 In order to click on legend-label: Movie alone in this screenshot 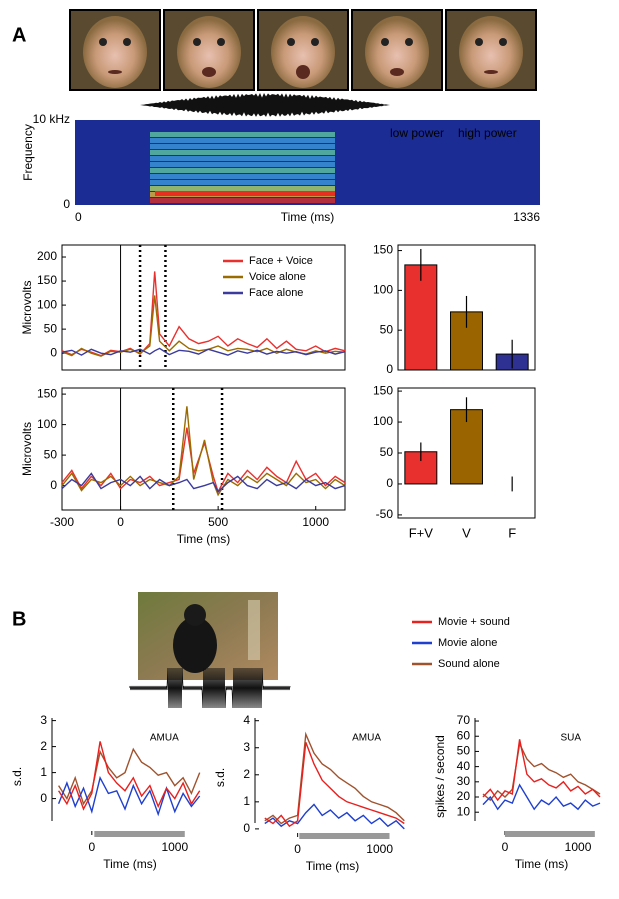, I will do `click(467, 643)`.